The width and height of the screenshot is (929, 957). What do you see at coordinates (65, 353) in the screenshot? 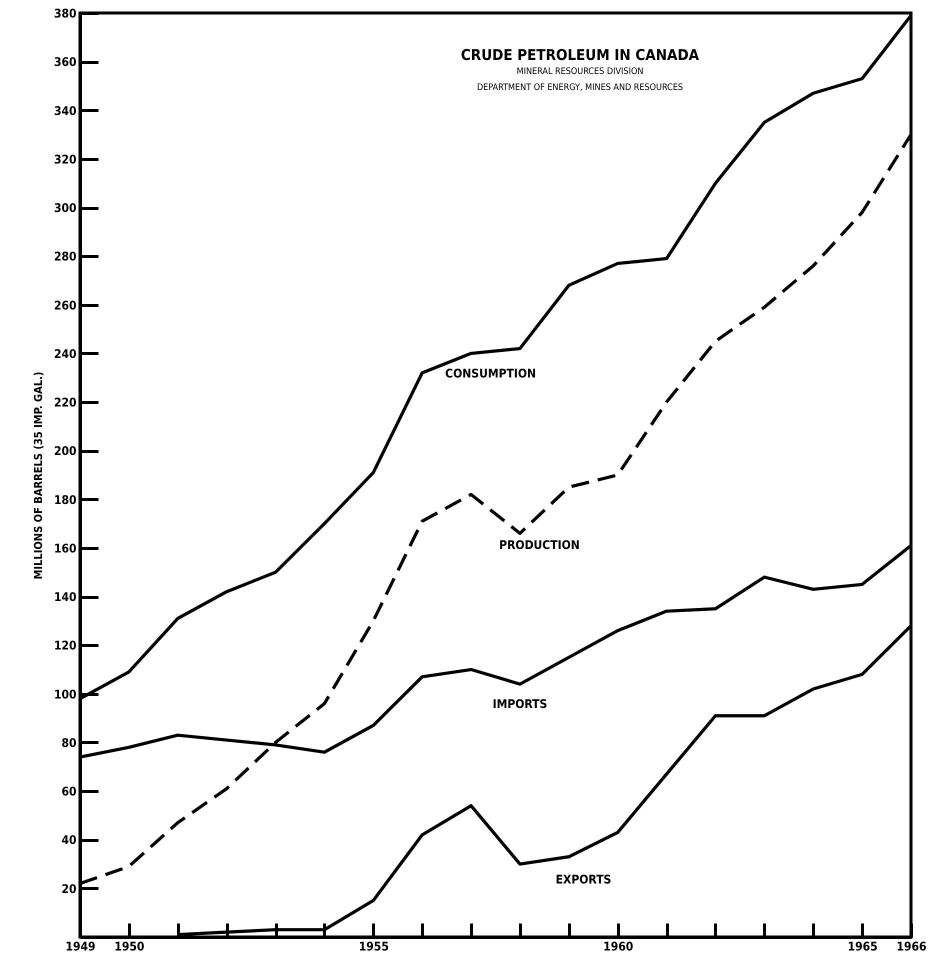
I see `y-tick-label: 240` at bounding box center [65, 353].